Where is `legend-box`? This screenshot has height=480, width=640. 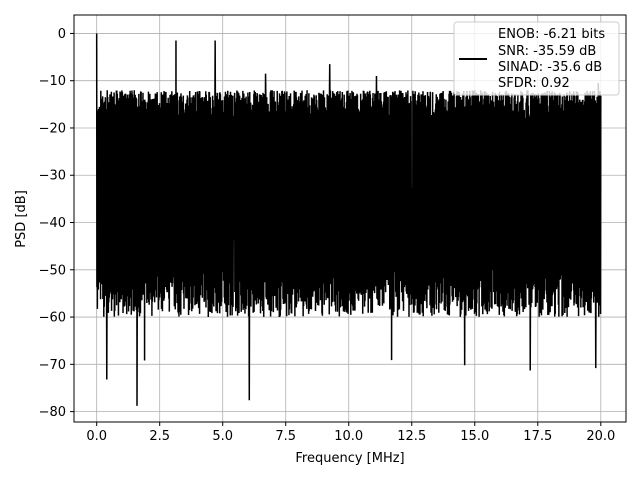
legend-box is located at coordinates (536, 58).